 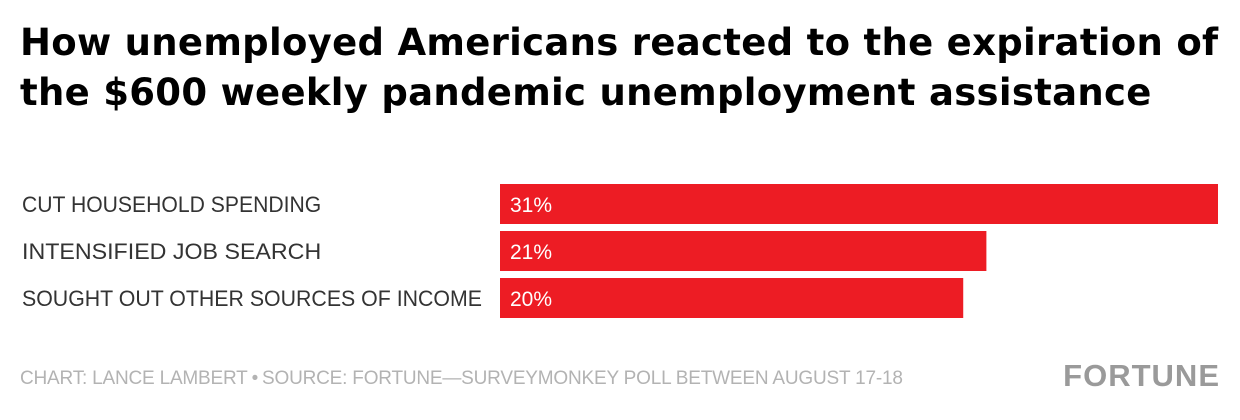 What do you see at coordinates (531, 205) in the screenshot?
I see `bar-value-label: 31%` at bounding box center [531, 205].